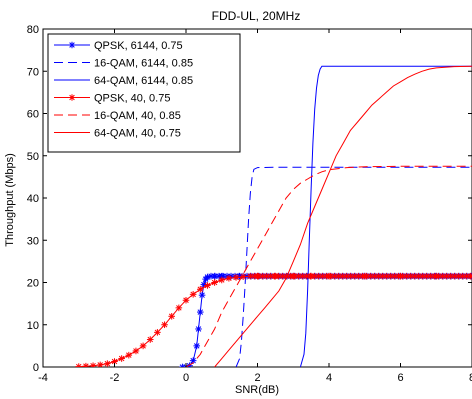  I want to click on legend-label: 64-QAM, 40, 0.75, so click(137, 134).